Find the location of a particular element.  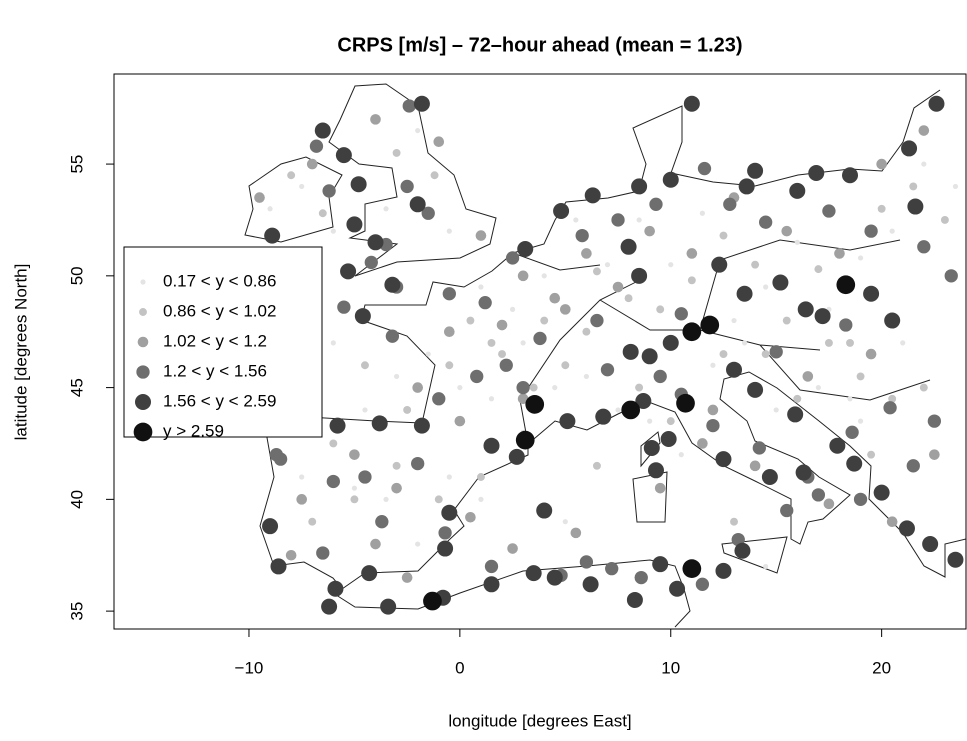

legend-label: 0.86 < y < 1.02 is located at coordinates (219, 310).